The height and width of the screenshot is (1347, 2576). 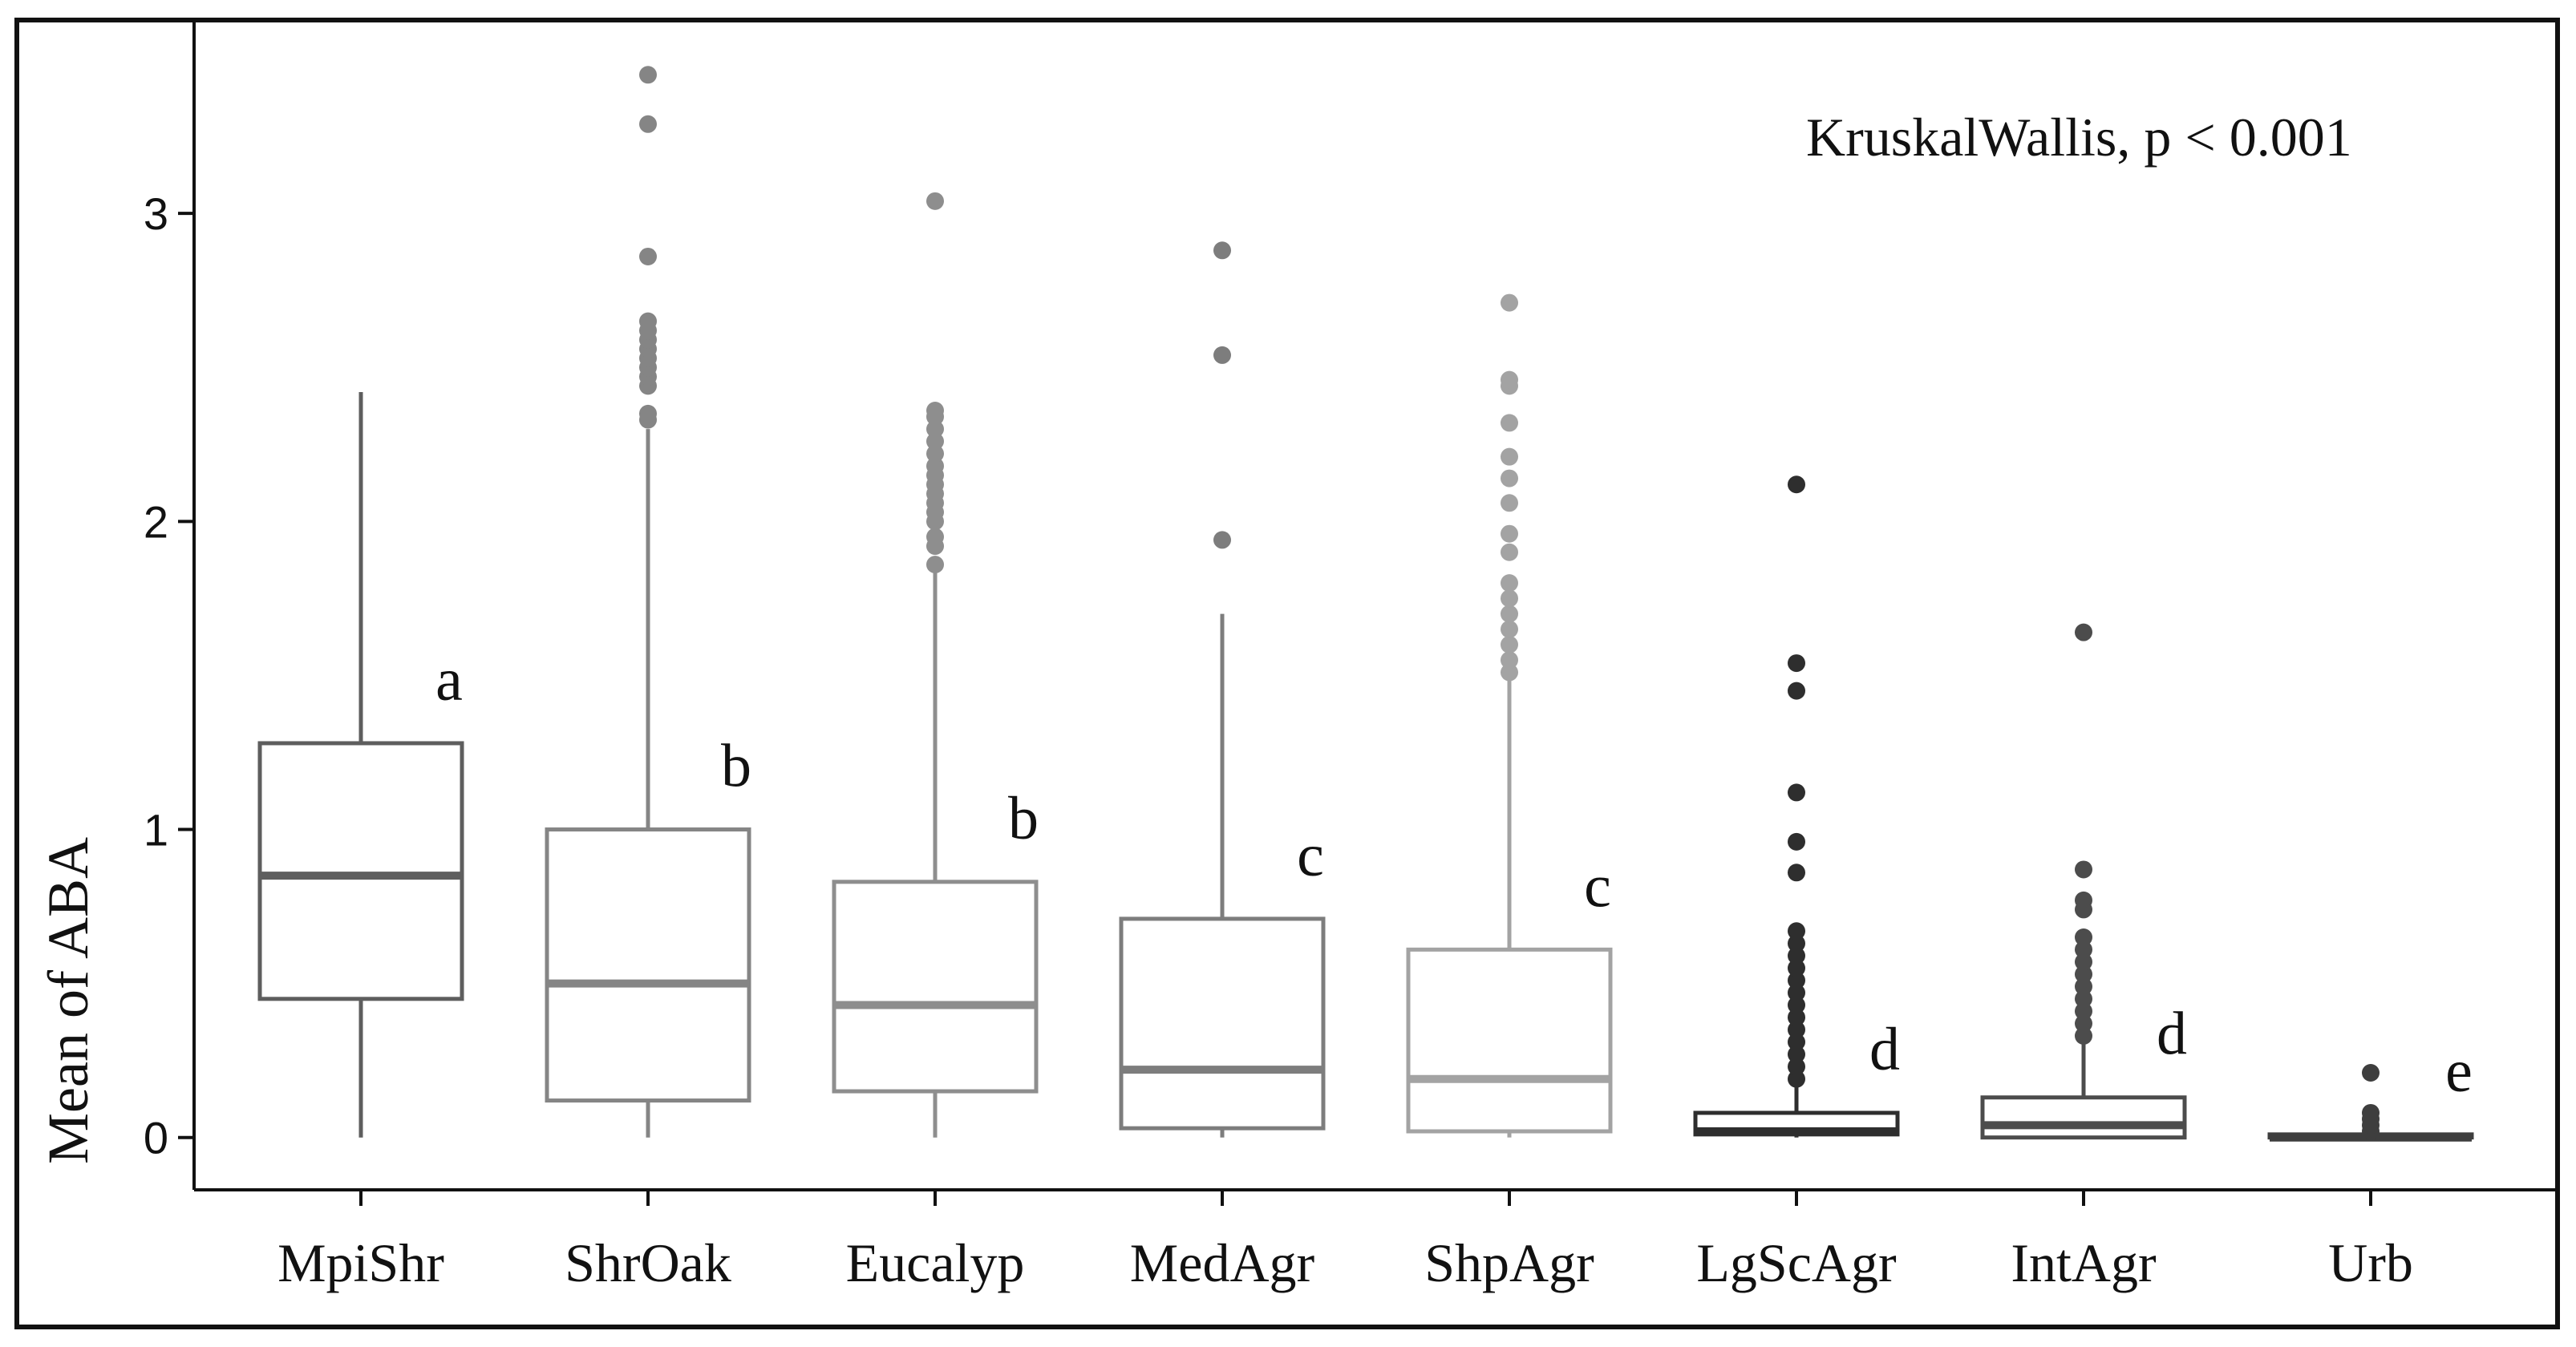 What do you see at coordinates (2079, 137) in the screenshot?
I see `kruskal-wallis-annotation: KruskalWallis, p < 0.001` at bounding box center [2079, 137].